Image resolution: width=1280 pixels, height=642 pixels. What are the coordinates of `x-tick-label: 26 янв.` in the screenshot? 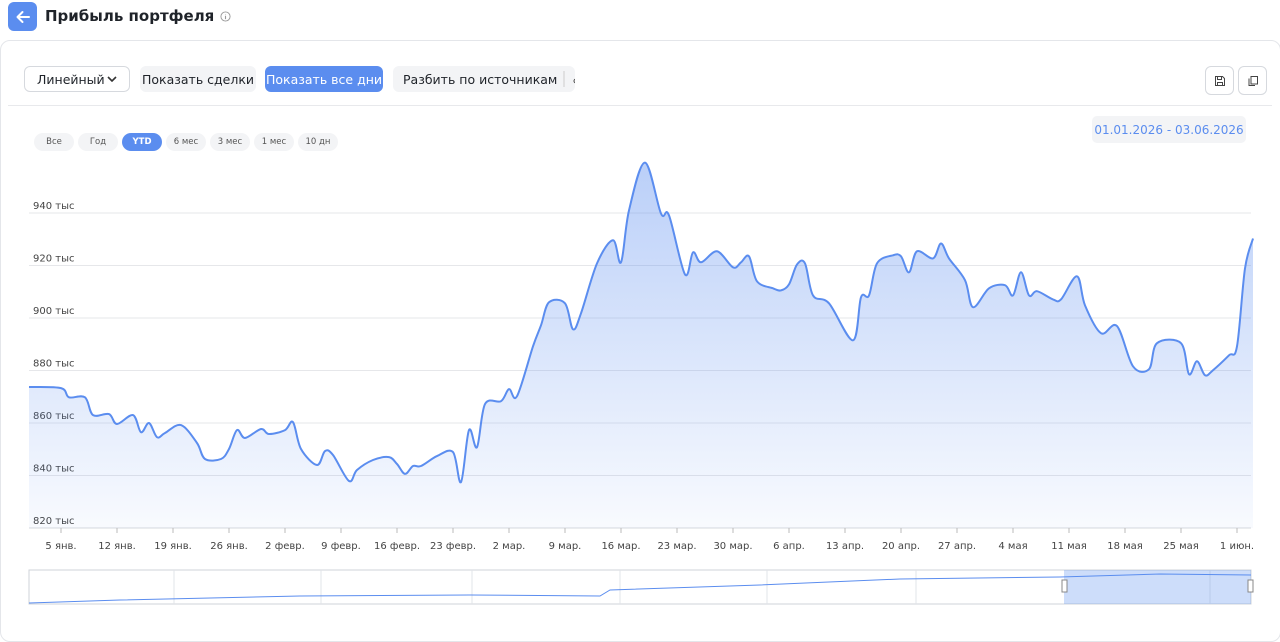 It's located at (229, 546).